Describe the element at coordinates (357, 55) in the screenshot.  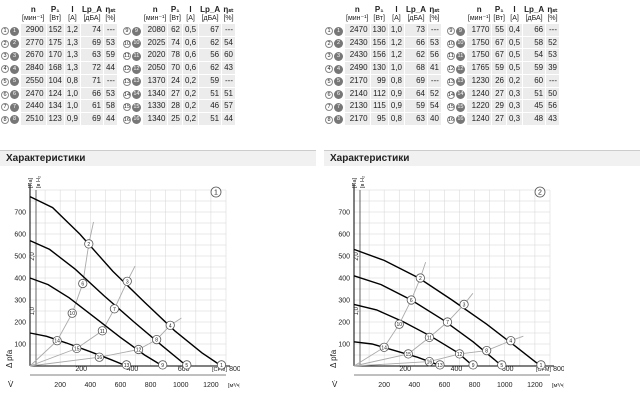
I see `cell-n: 2430` at that location.